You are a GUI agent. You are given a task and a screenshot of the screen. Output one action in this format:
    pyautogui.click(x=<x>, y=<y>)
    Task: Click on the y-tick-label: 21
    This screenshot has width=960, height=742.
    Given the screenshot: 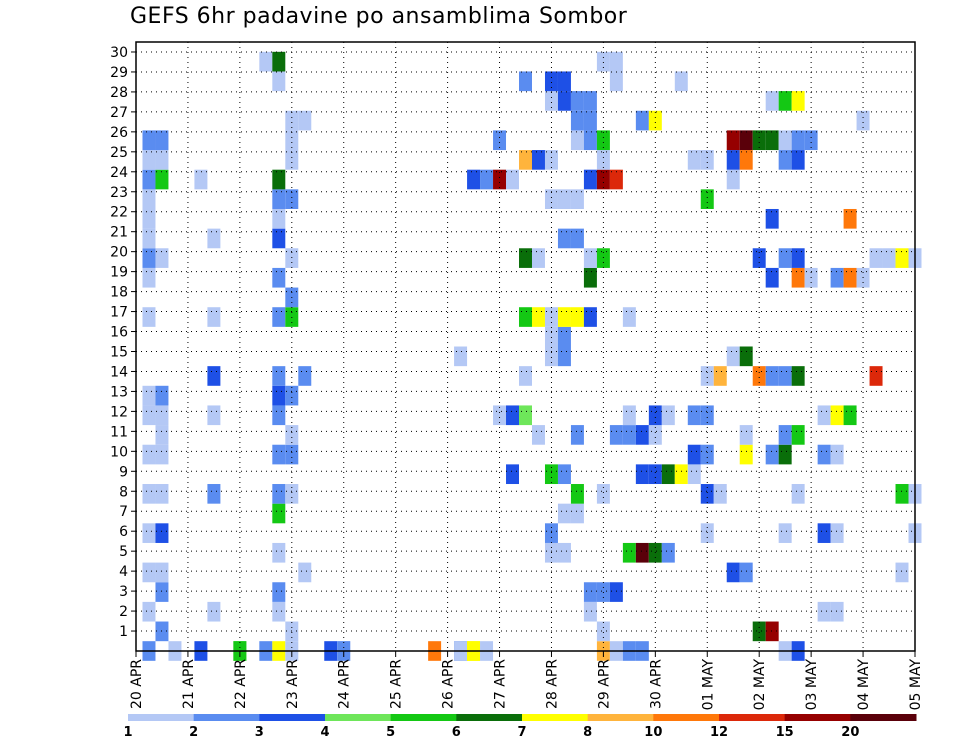 What is the action you would take?
    pyautogui.click(x=119, y=233)
    